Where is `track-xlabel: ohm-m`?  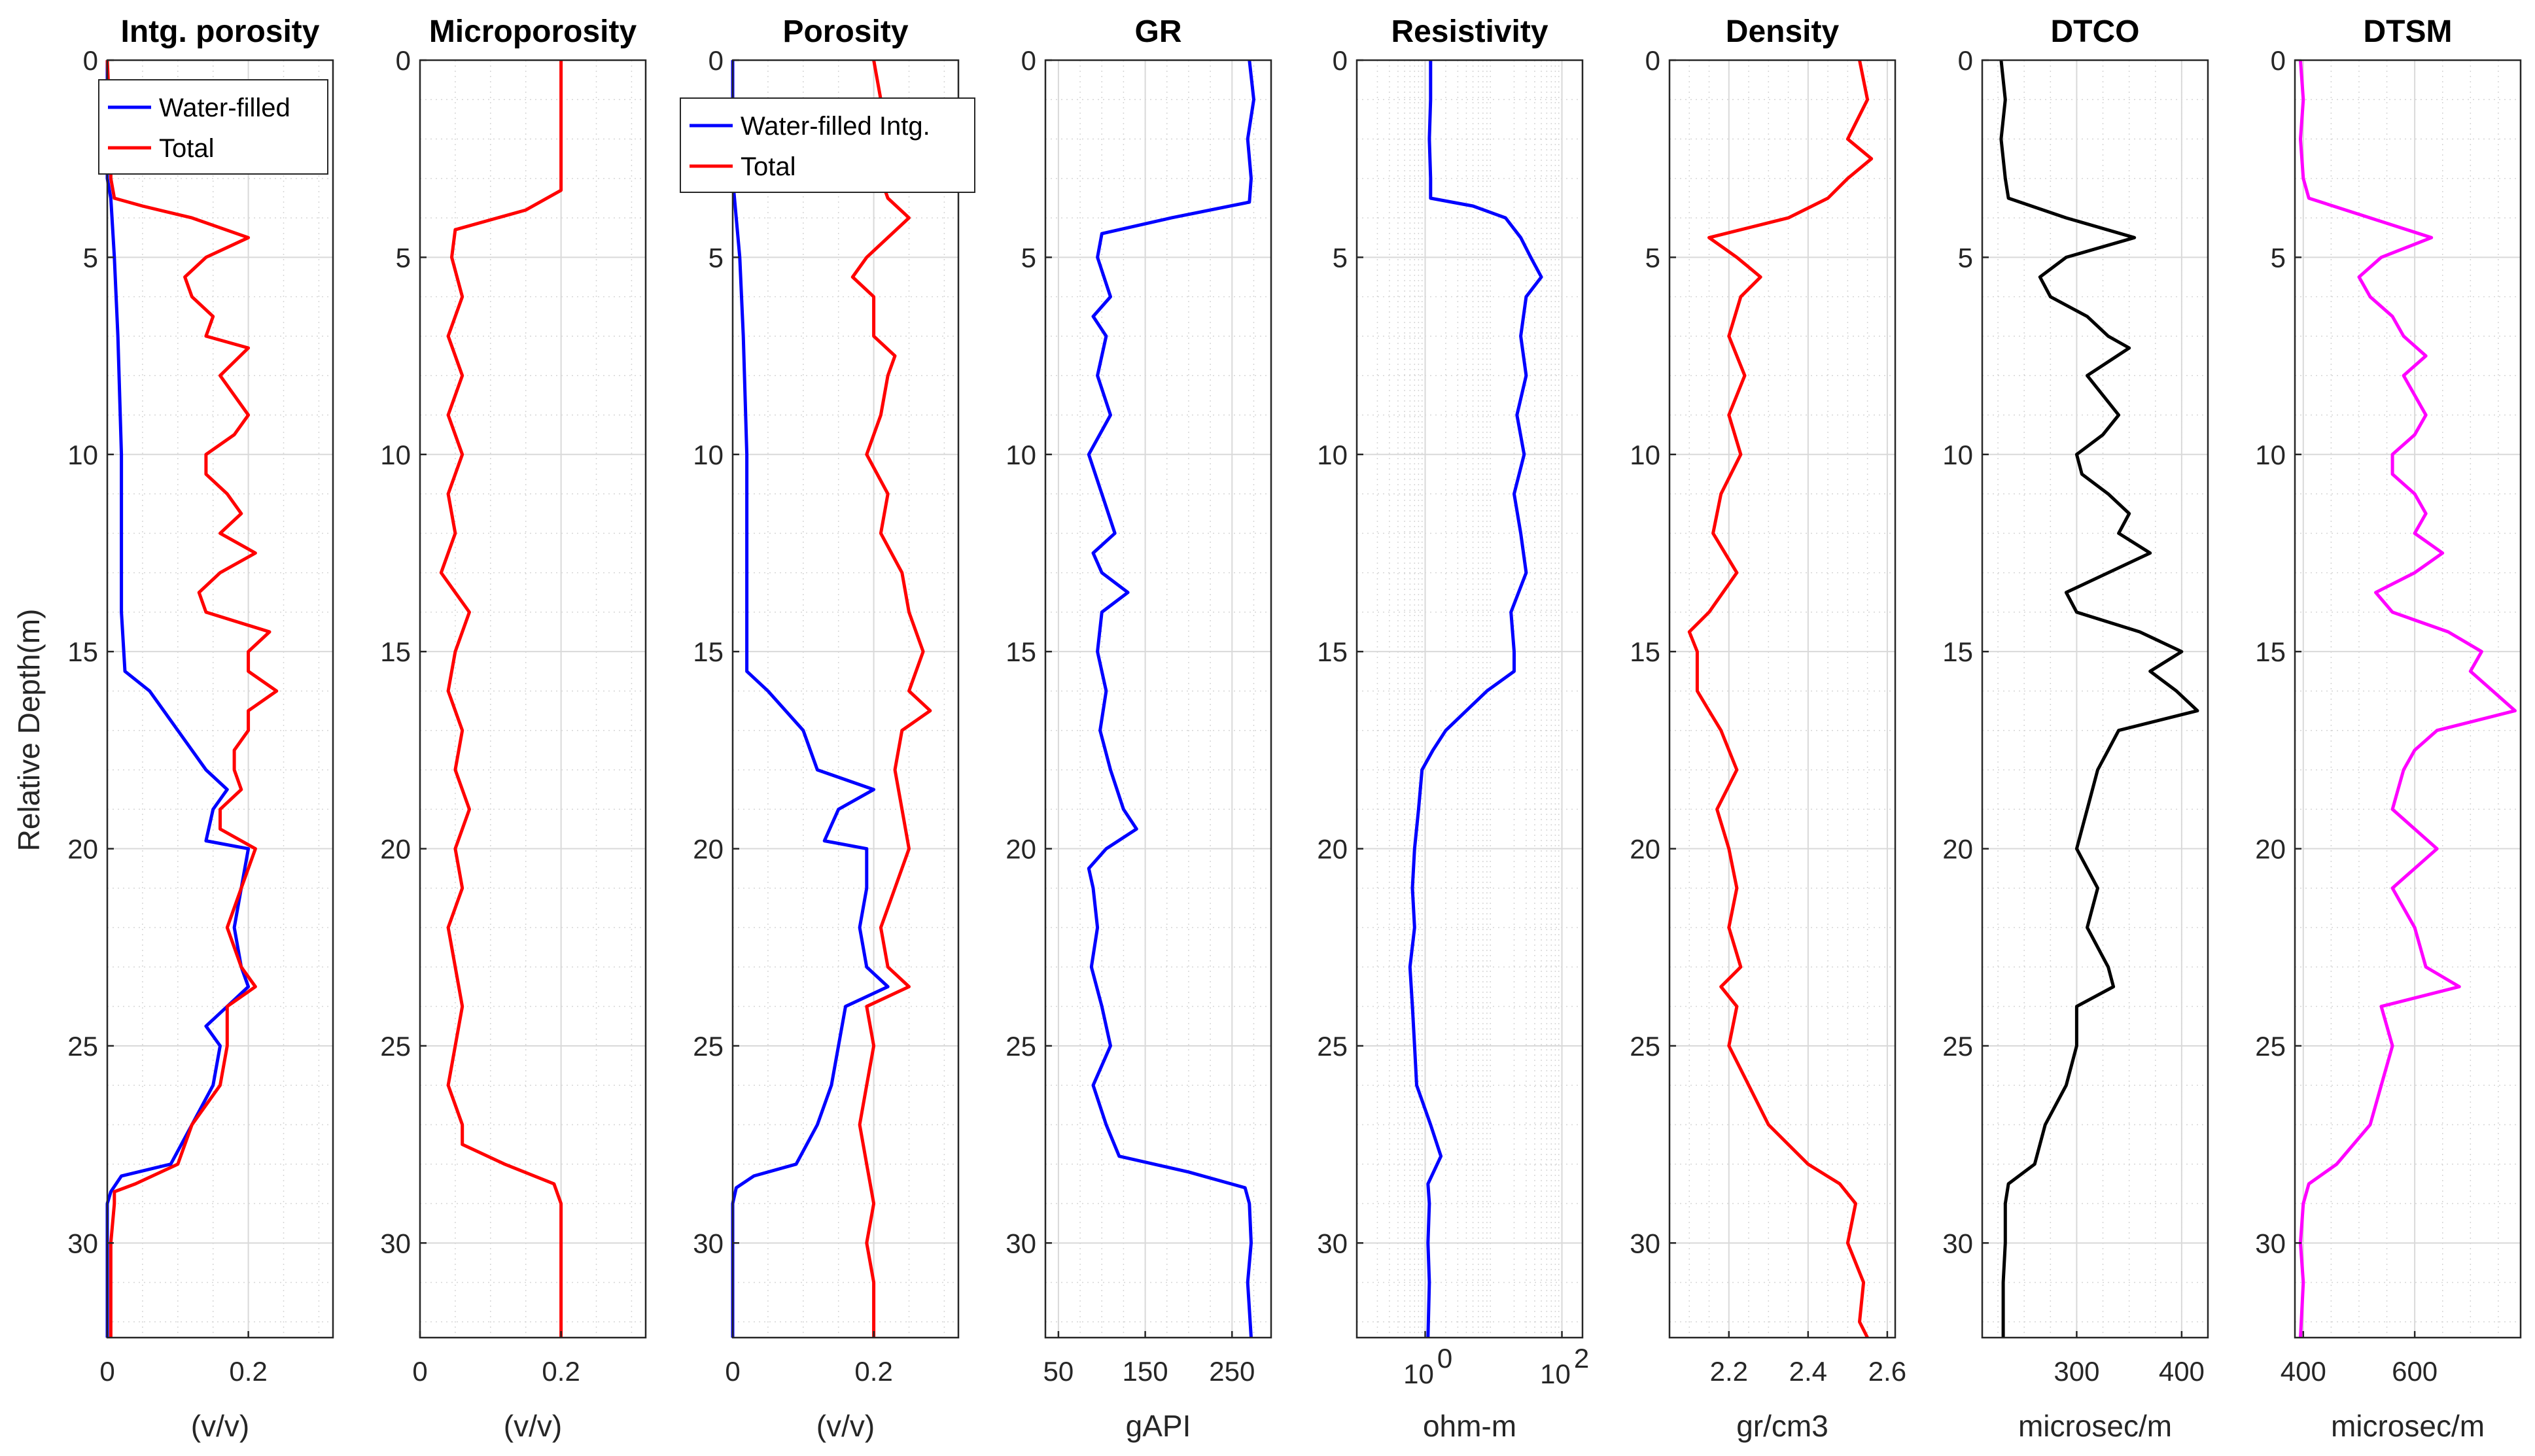
track-xlabel: ohm-m is located at coordinates (1470, 1426).